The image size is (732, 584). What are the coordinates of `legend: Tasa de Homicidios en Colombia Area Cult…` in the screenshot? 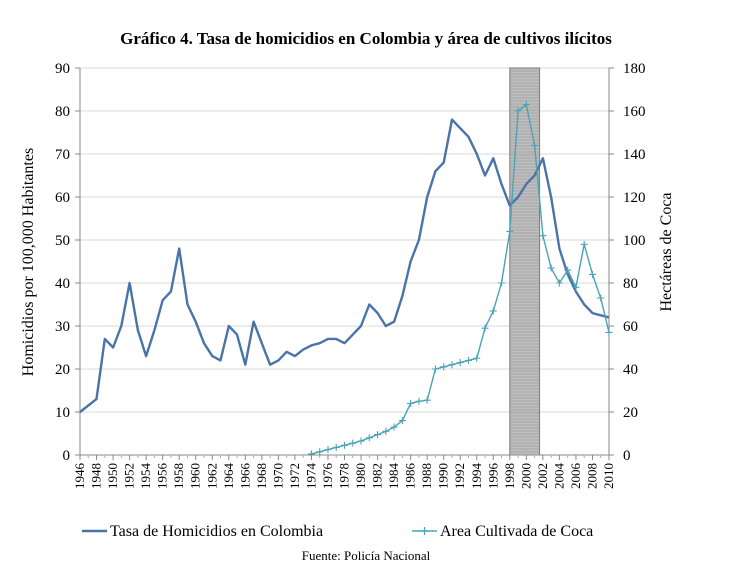 It's located at (337, 531).